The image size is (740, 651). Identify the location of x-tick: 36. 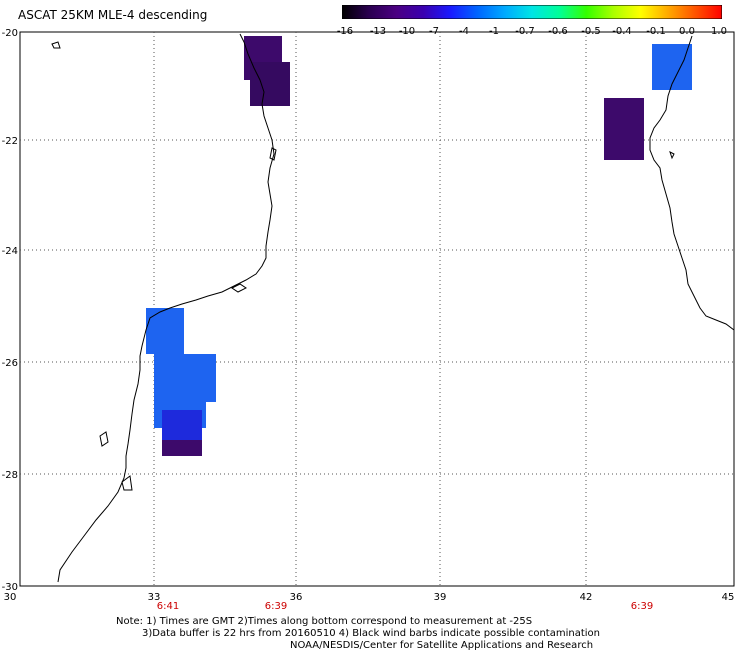
(296, 597).